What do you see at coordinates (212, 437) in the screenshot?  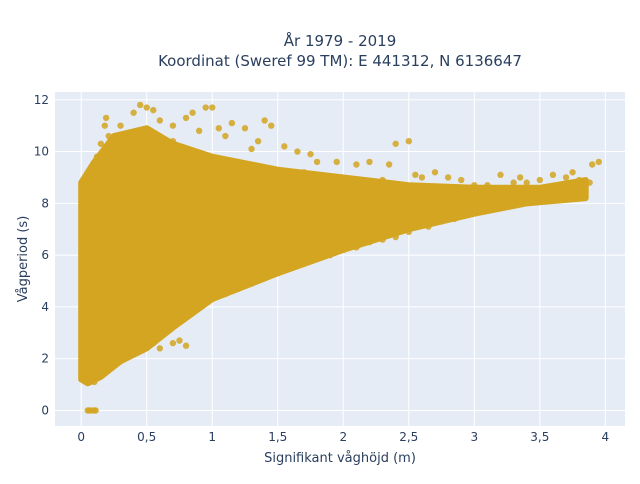 I see `x-tick-label: 1` at bounding box center [212, 437].